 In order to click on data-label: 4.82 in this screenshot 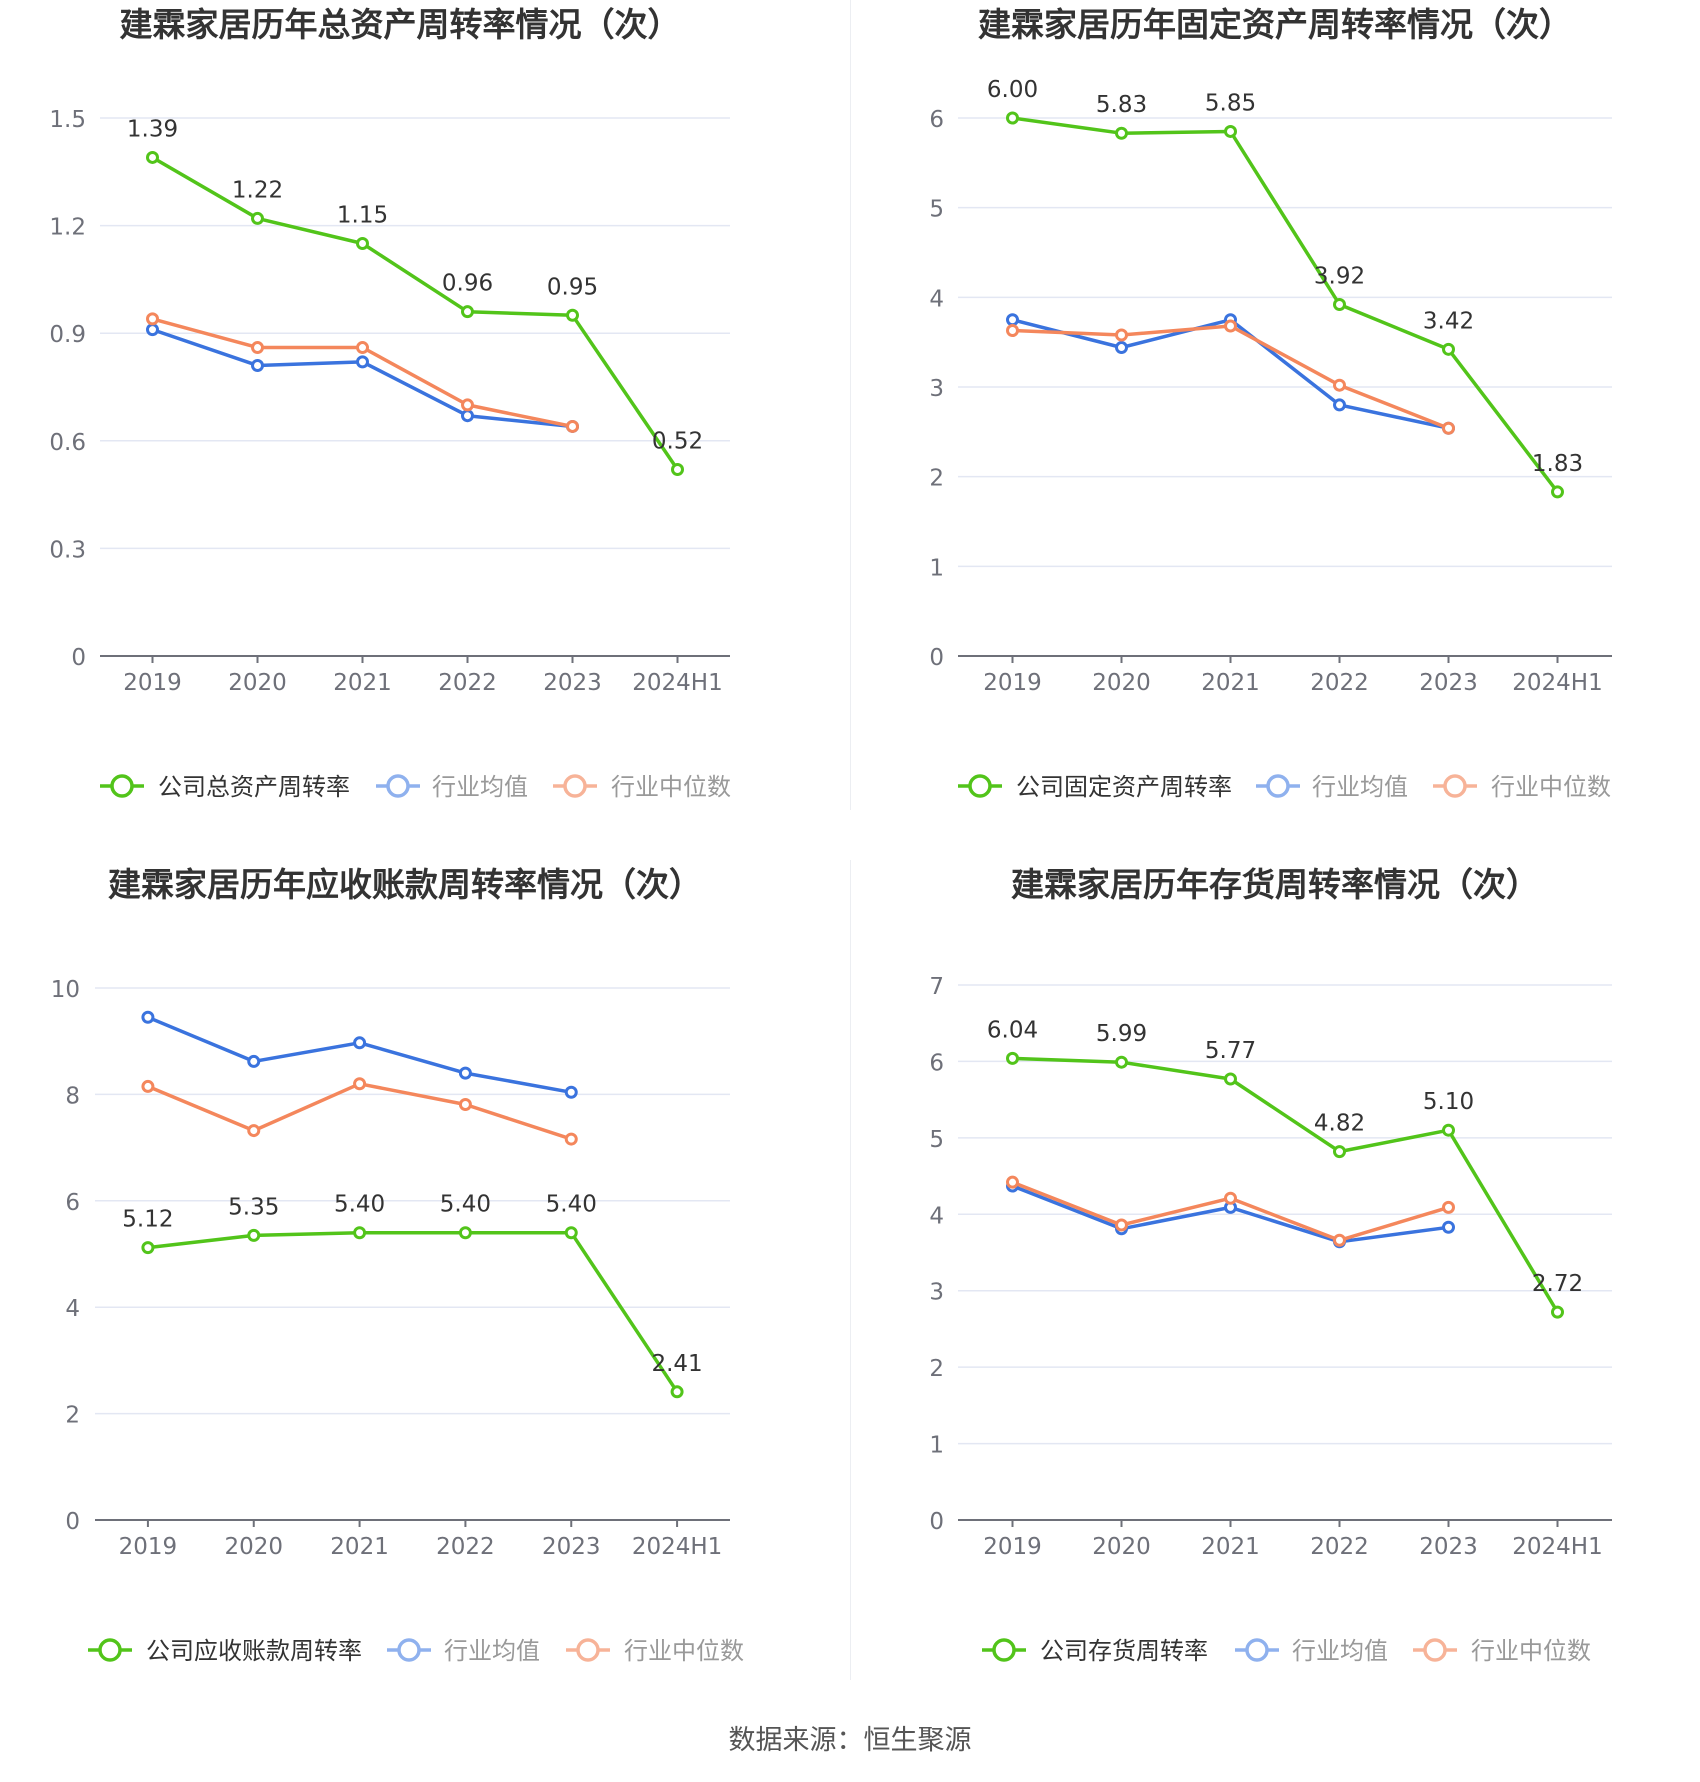, I will do `click(1339, 1124)`.